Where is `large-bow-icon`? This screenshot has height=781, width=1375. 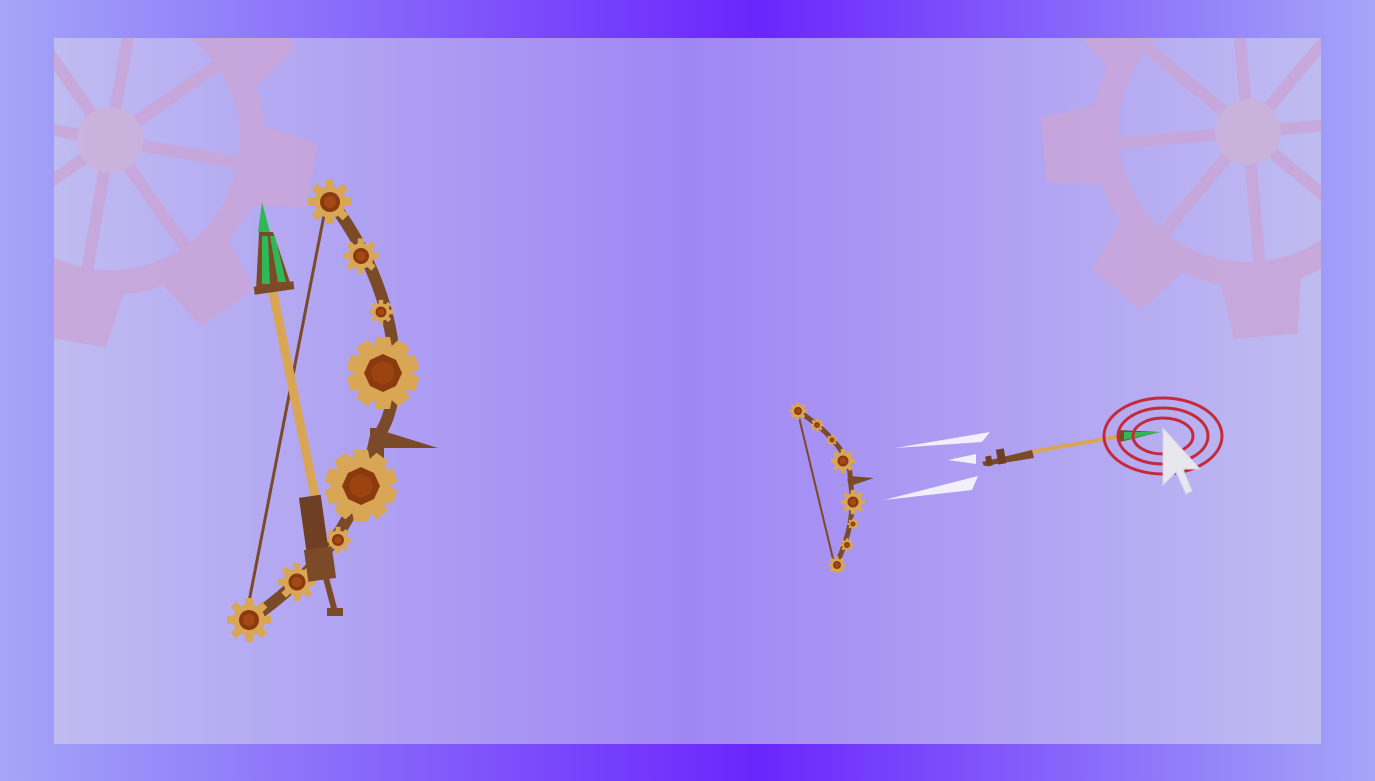
large-bow-icon is located at coordinates (332, 411).